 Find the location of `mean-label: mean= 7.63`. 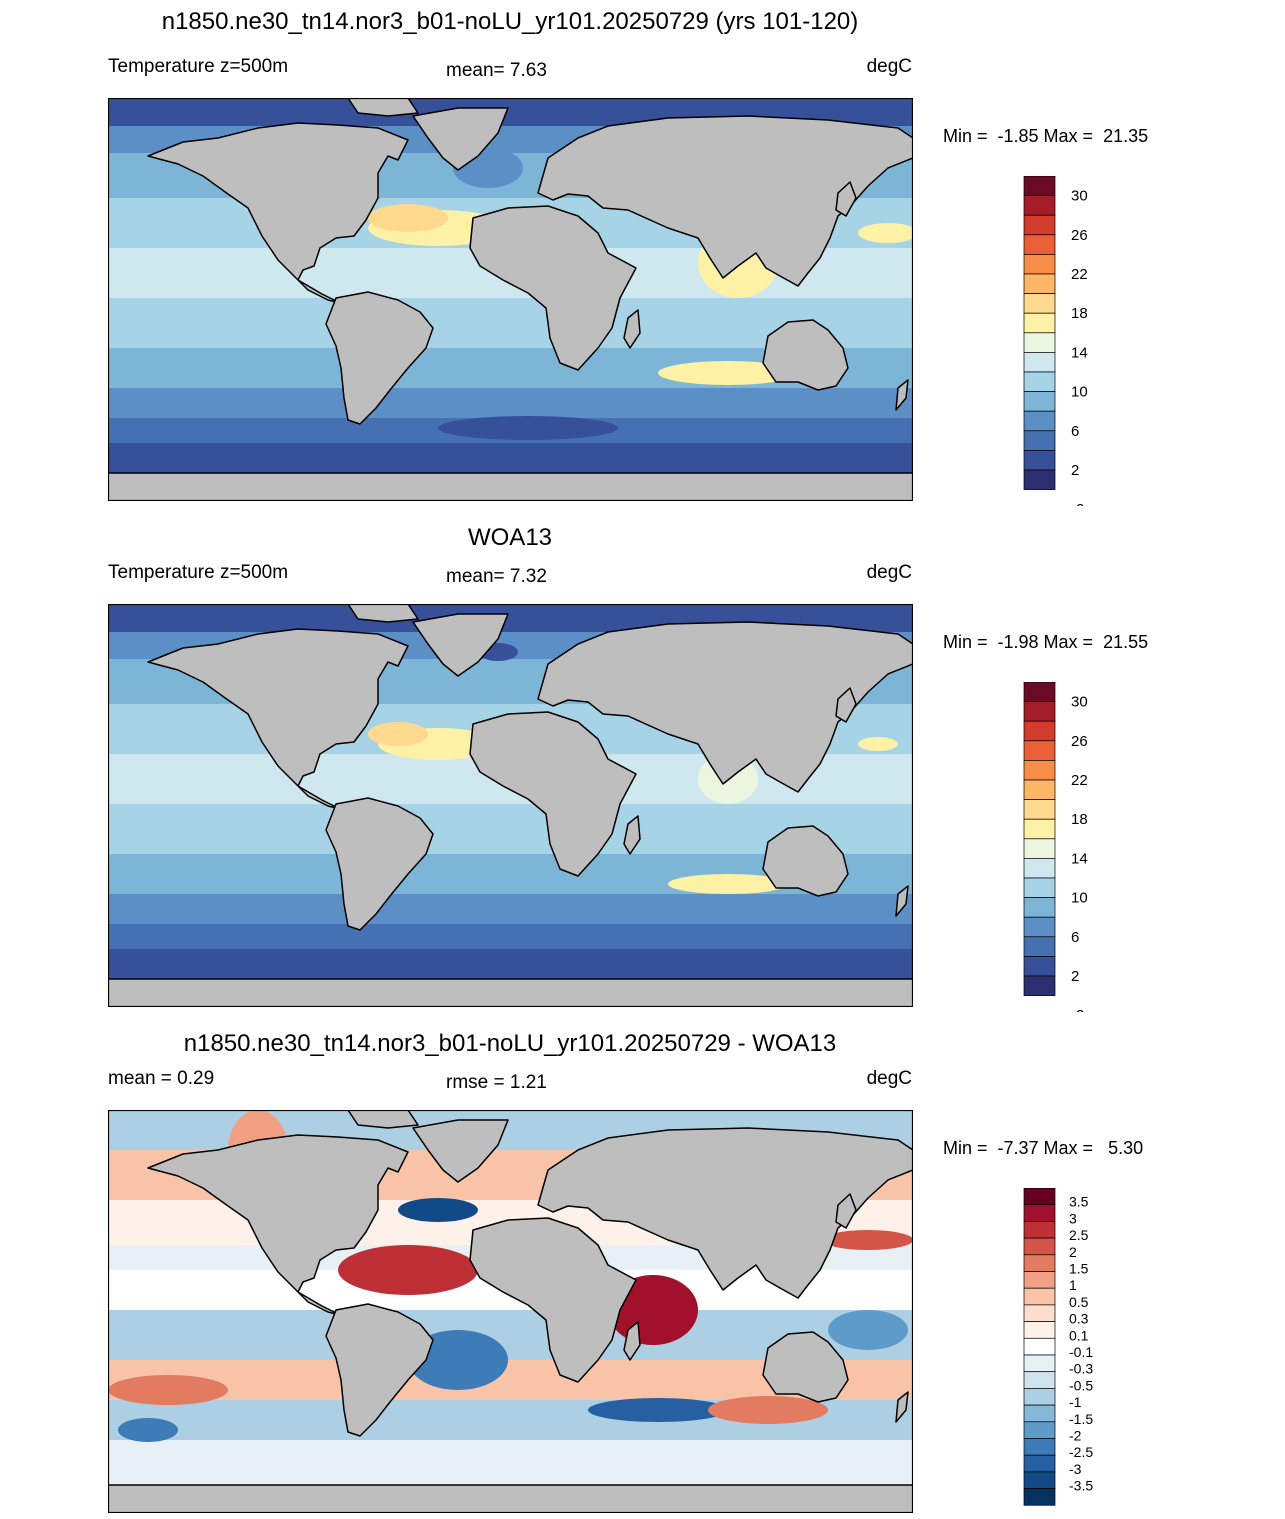

mean-label: mean= 7.63 is located at coordinates (496, 70).